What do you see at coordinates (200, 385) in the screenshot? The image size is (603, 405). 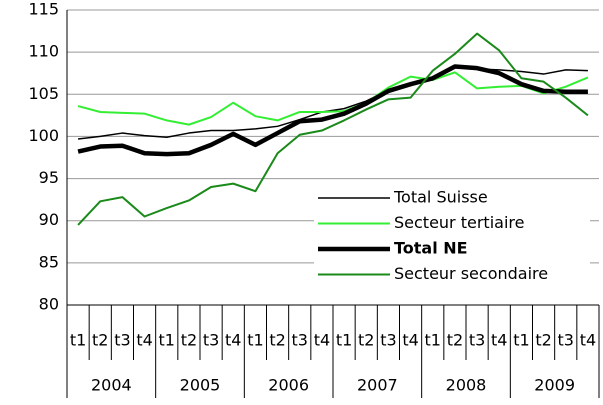 I see `year-label: 2005` at bounding box center [200, 385].